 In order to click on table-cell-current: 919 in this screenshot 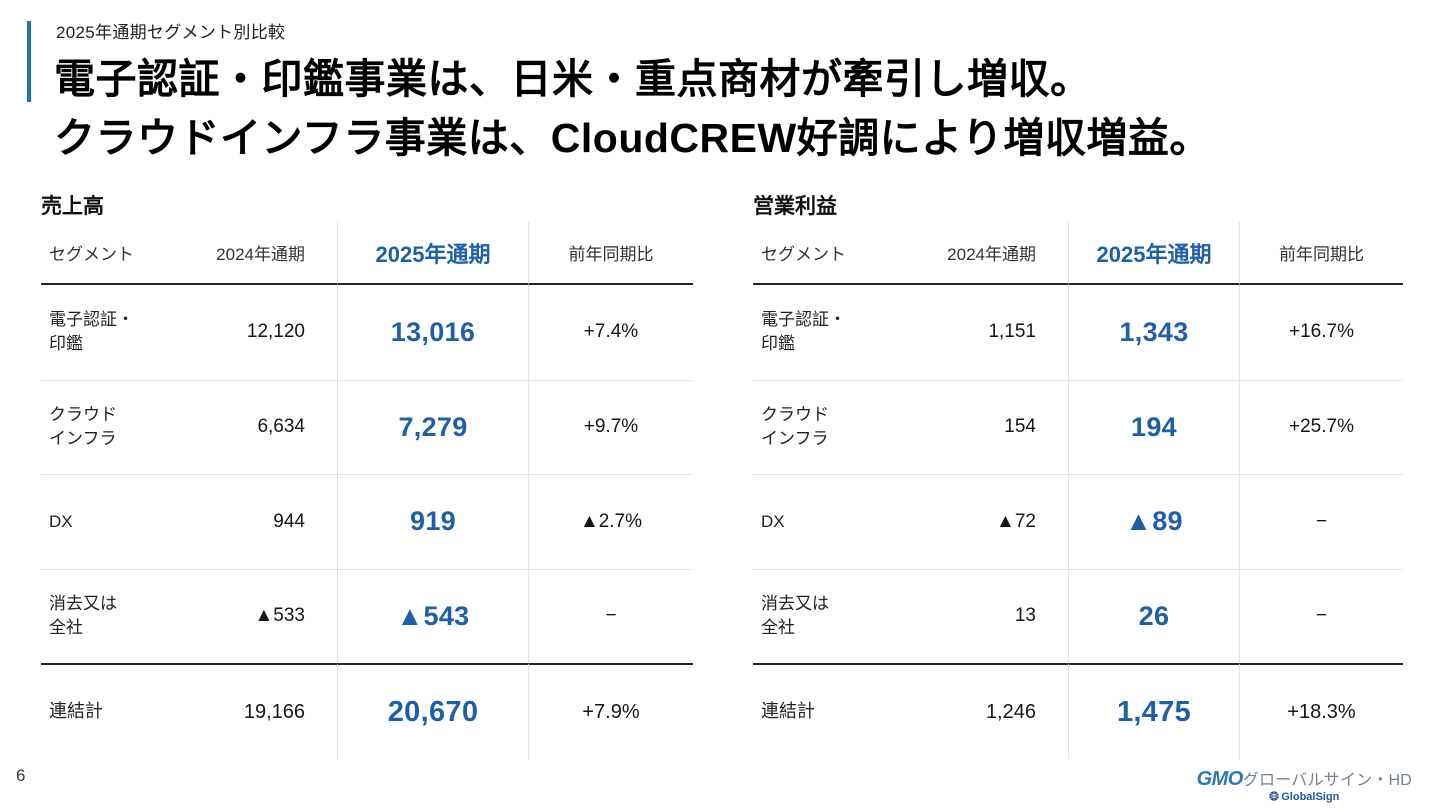, I will do `click(433, 521)`.